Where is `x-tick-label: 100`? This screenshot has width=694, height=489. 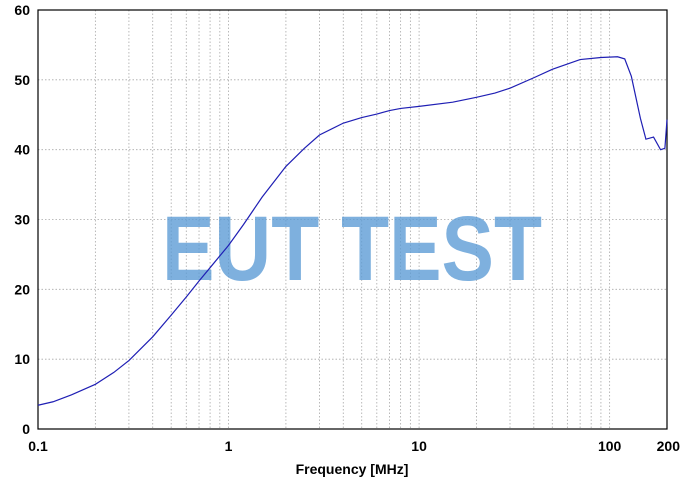
x-tick-label: 100 is located at coordinates (610, 446).